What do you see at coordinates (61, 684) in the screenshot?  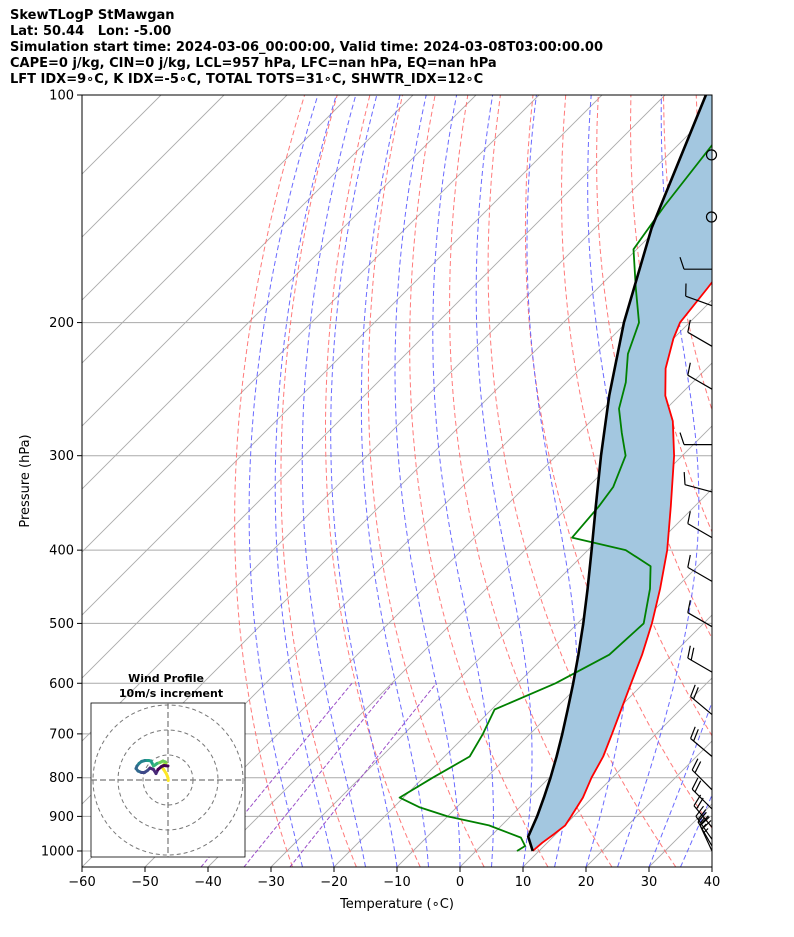 I see `y-tick-label: 600` at bounding box center [61, 684].